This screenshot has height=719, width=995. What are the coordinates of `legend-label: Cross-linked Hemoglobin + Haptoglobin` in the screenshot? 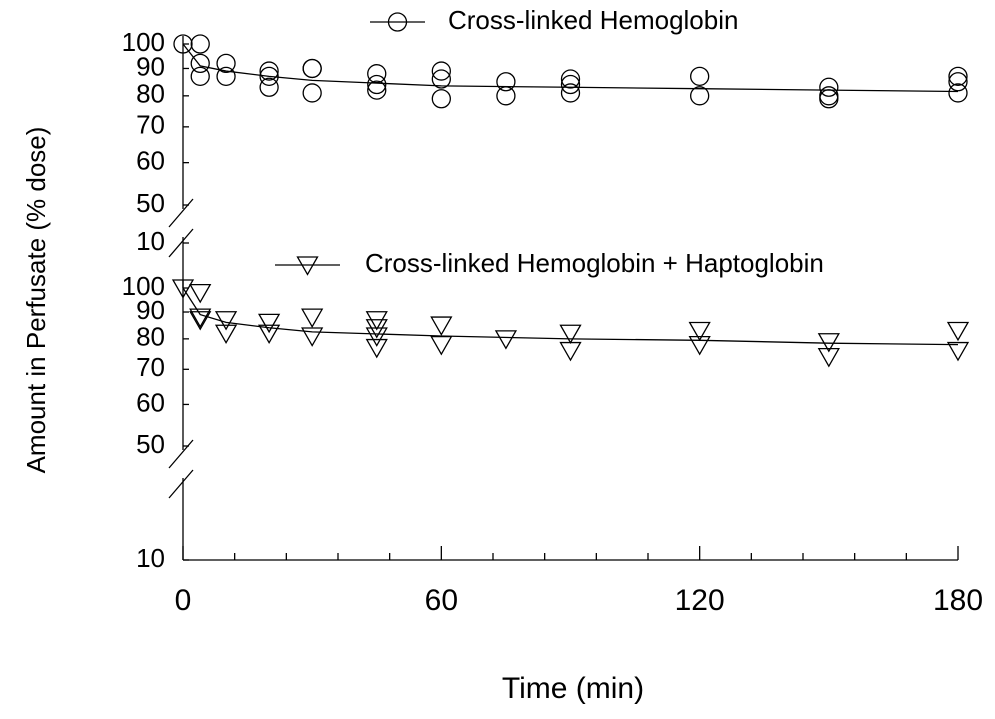 It's located at (594, 263).